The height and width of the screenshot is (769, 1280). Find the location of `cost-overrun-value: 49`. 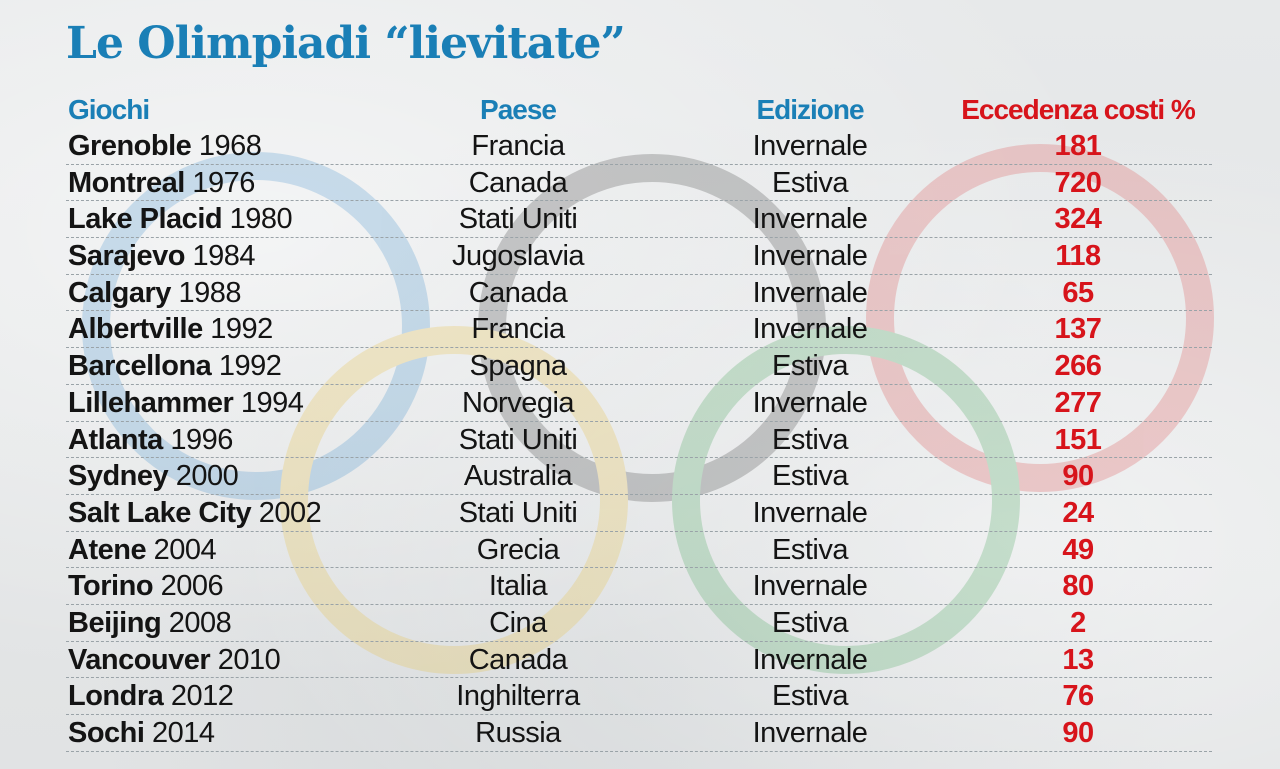

cost-overrun-value: 49 is located at coordinates (1078, 549).